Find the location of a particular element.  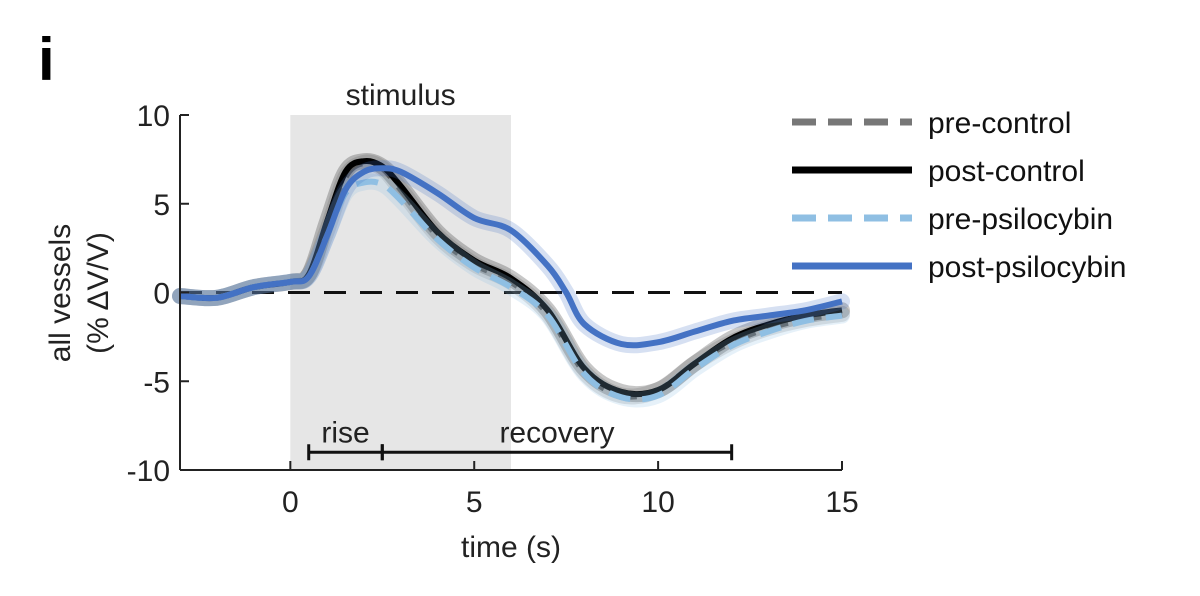

y-tick-label: 5 is located at coordinates (161, 205).